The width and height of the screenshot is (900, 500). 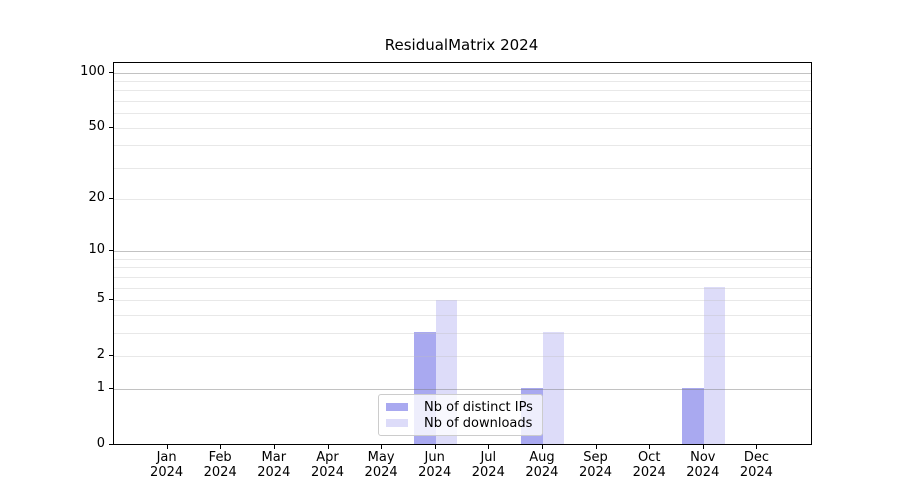 I want to click on y-tick-label: 20, so click(x=96, y=198).